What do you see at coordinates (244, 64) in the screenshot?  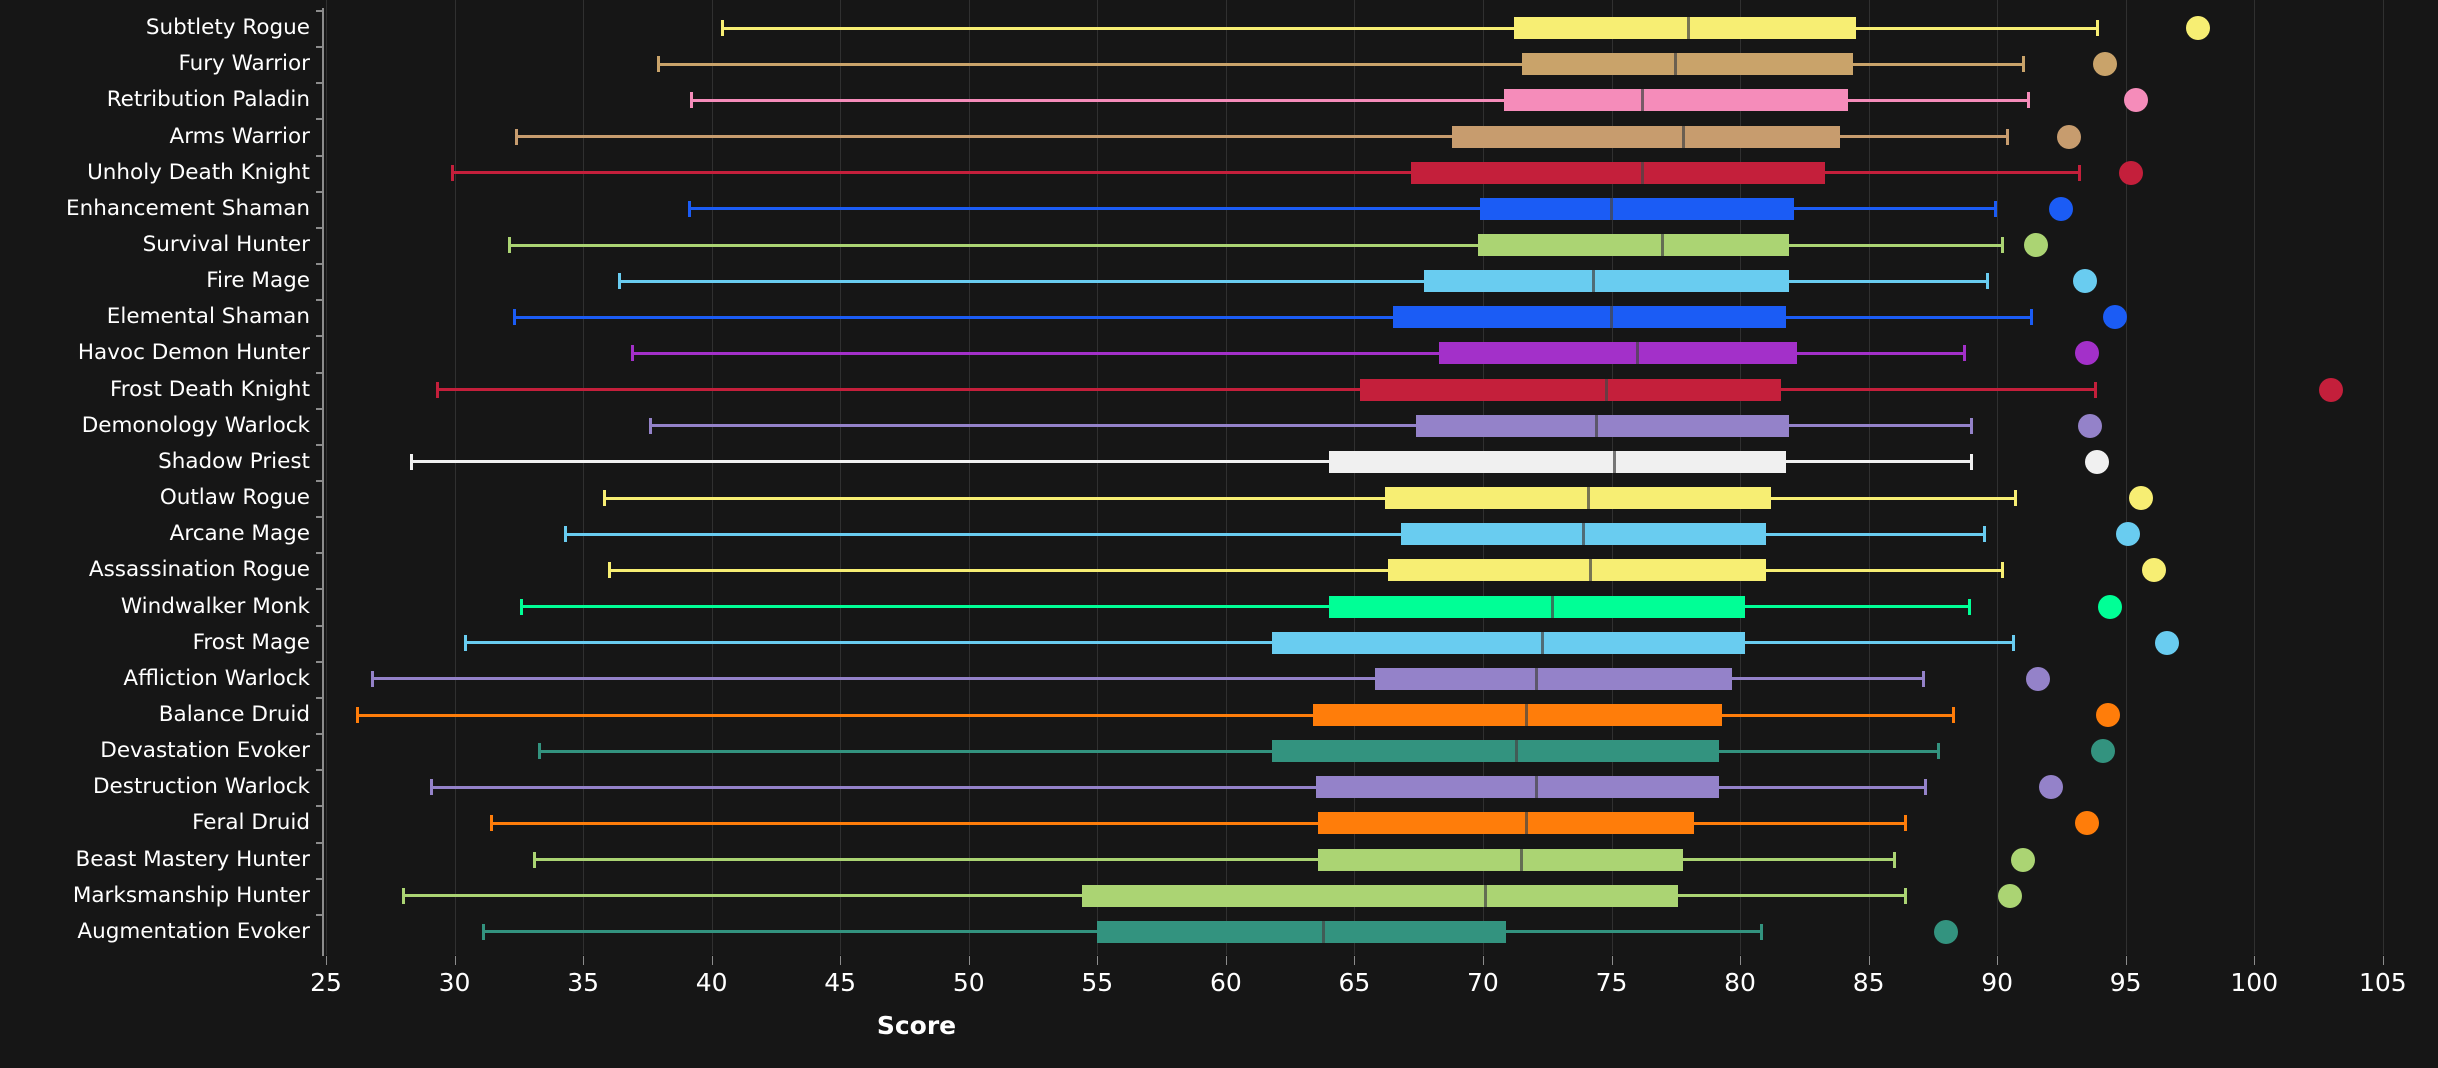 I see `y-axis-label: Fury Warrior` at bounding box center [244, 64].